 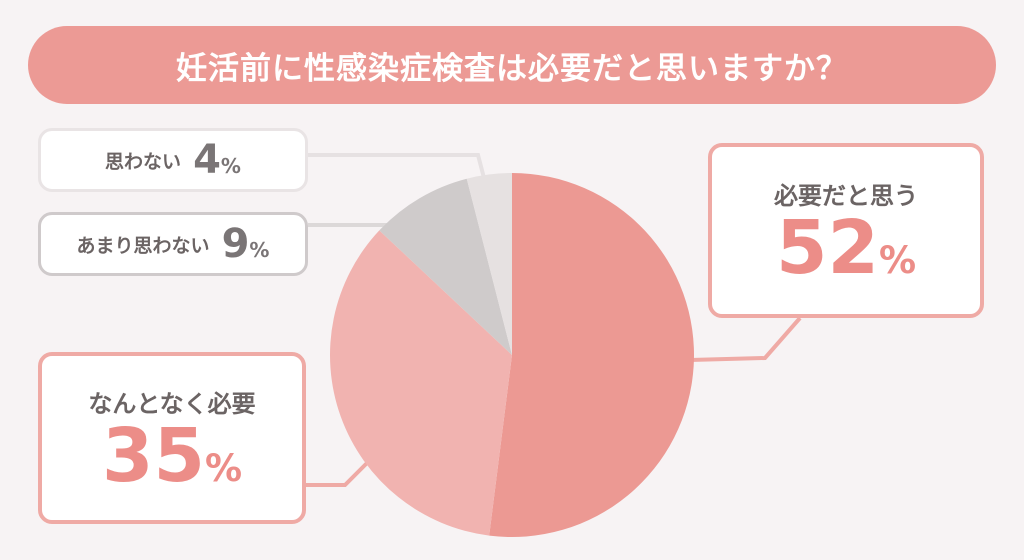 What do you see at coordinates (153, 455) in the screenshot?
I see `value-number: 35` at bounding box center [153, 455].